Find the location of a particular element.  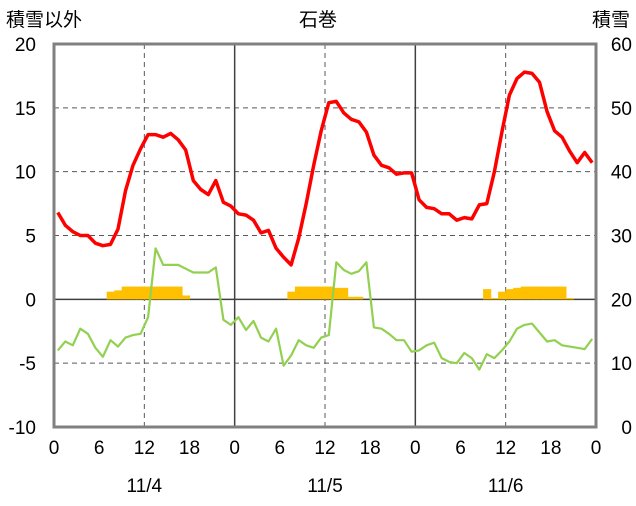

left-tick-label: 5 is located at coordinates (30, 237).